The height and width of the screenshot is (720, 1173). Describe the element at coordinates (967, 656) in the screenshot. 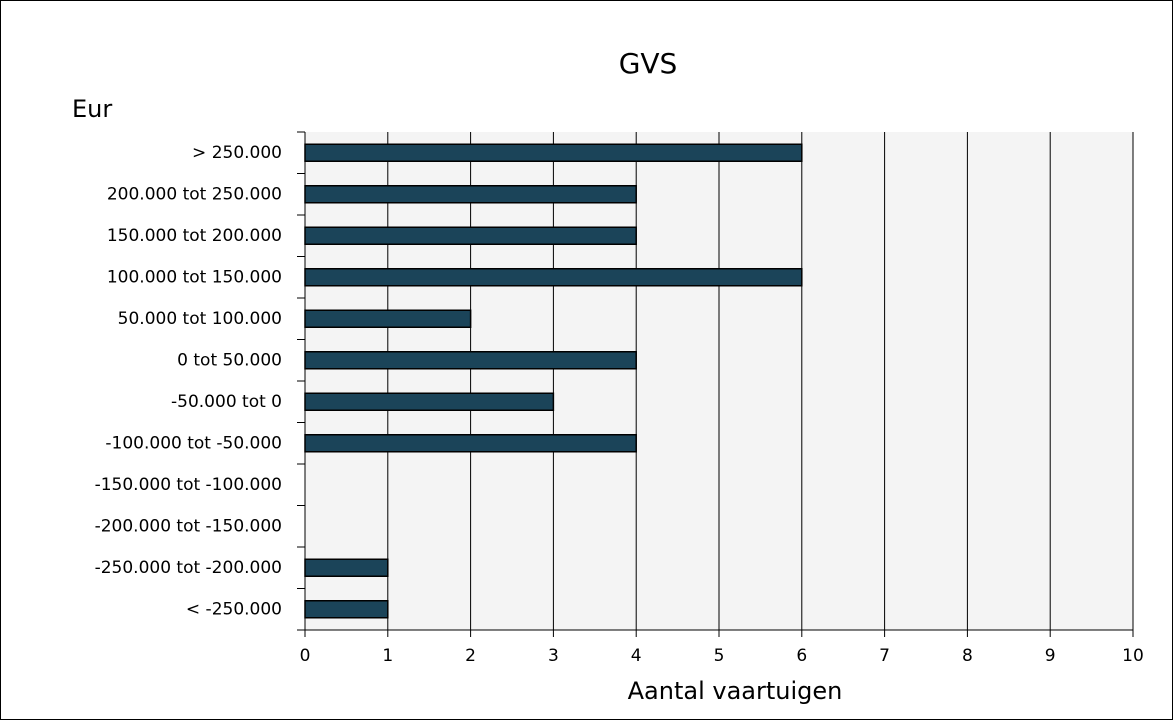

I see `x-tick-label: 8` at that location.